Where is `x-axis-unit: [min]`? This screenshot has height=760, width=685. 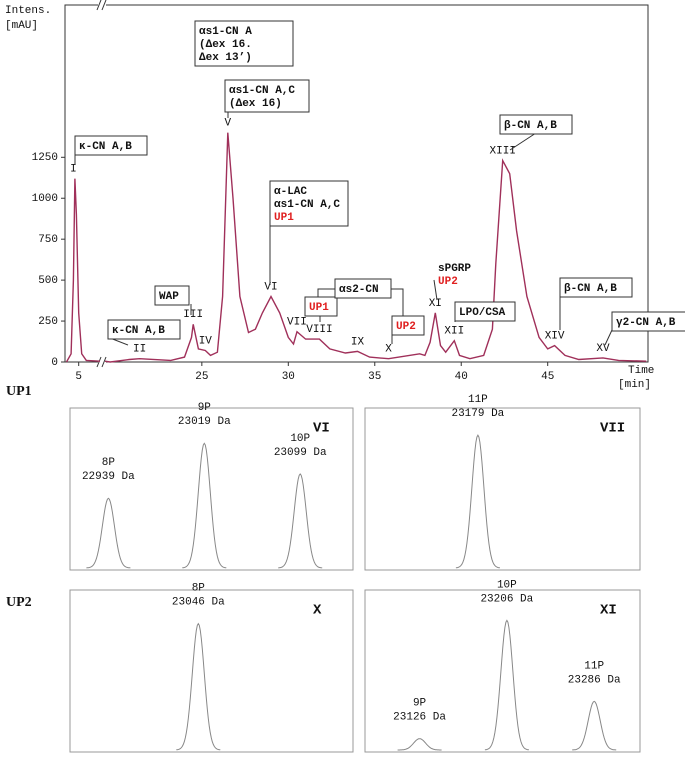 x-axis-unit: [min] is located at coordinates (634, 385).